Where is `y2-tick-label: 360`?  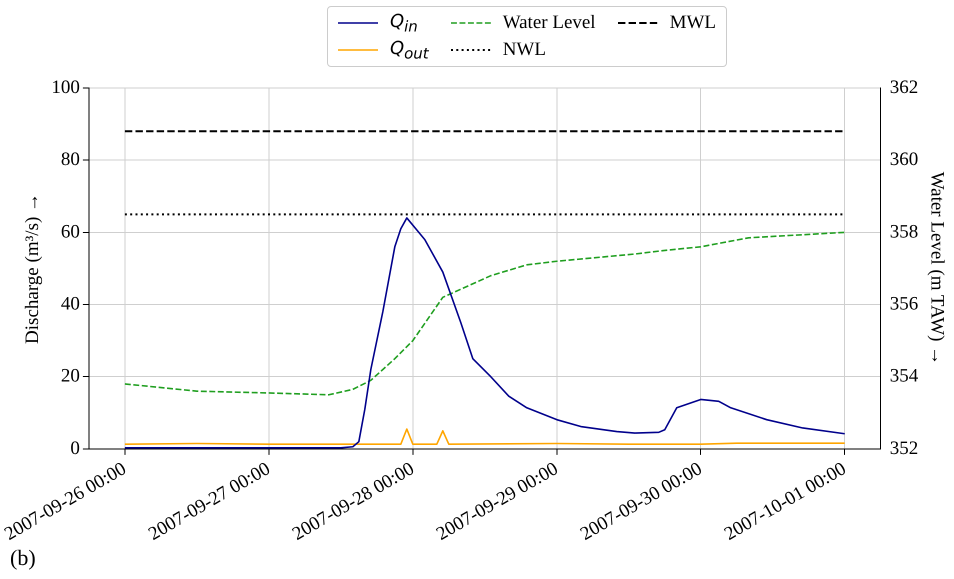 y2-tick-label: 360 is located at coordinates (904, 159).